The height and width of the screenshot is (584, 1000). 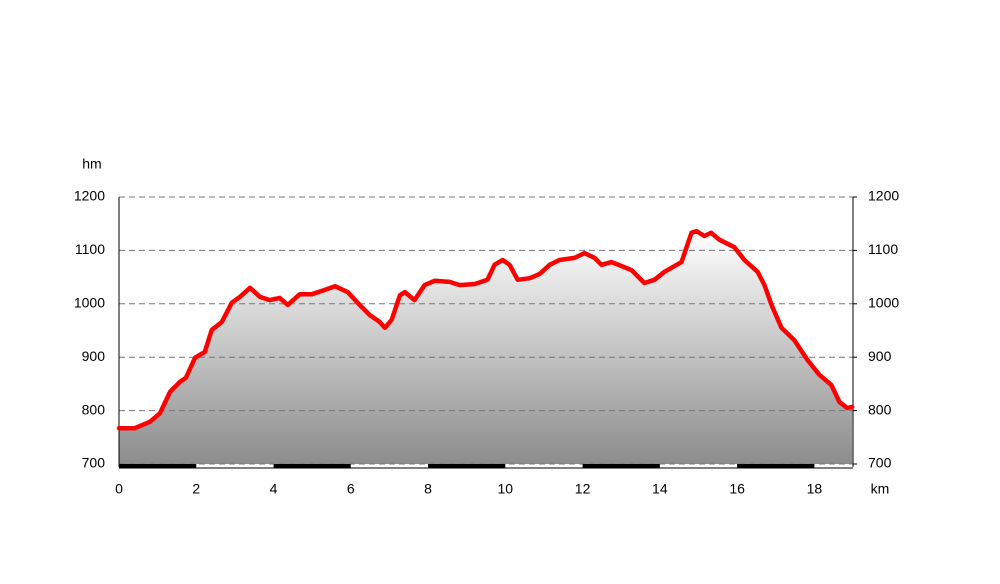 What do you see at coordinates (506, 489) in the screenshot?
I see `x-tick-label: 10` at bounding box center [506, 489].